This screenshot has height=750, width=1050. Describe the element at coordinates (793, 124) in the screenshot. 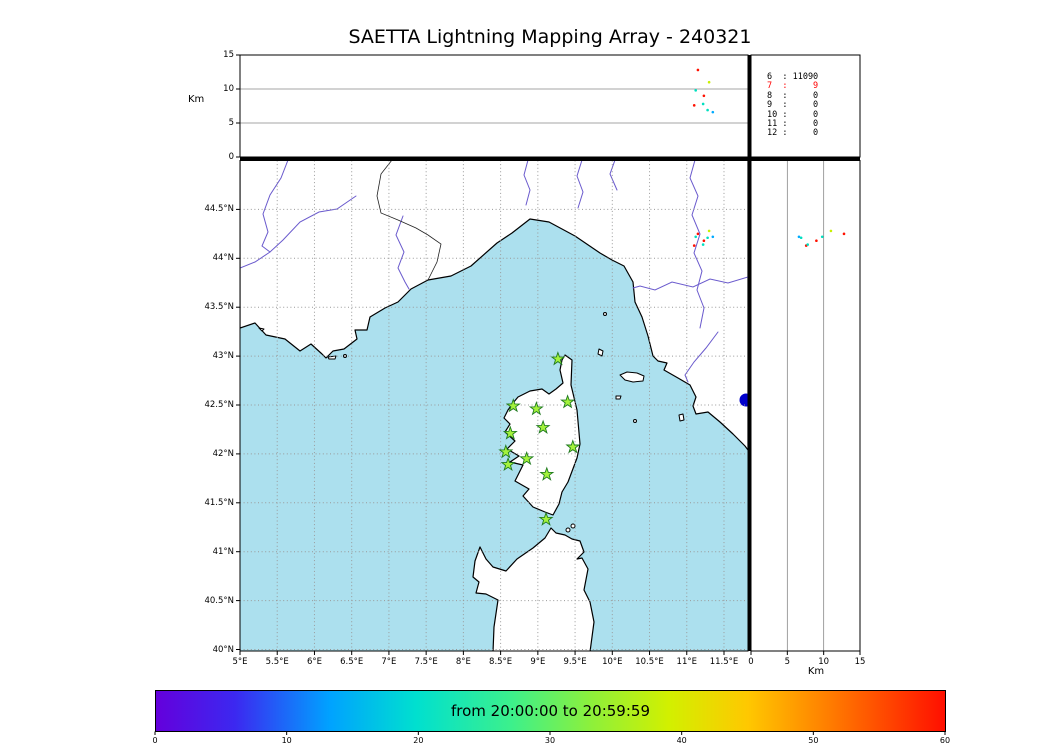

I see `stats-row-level-11: 11 : 0` at that location.